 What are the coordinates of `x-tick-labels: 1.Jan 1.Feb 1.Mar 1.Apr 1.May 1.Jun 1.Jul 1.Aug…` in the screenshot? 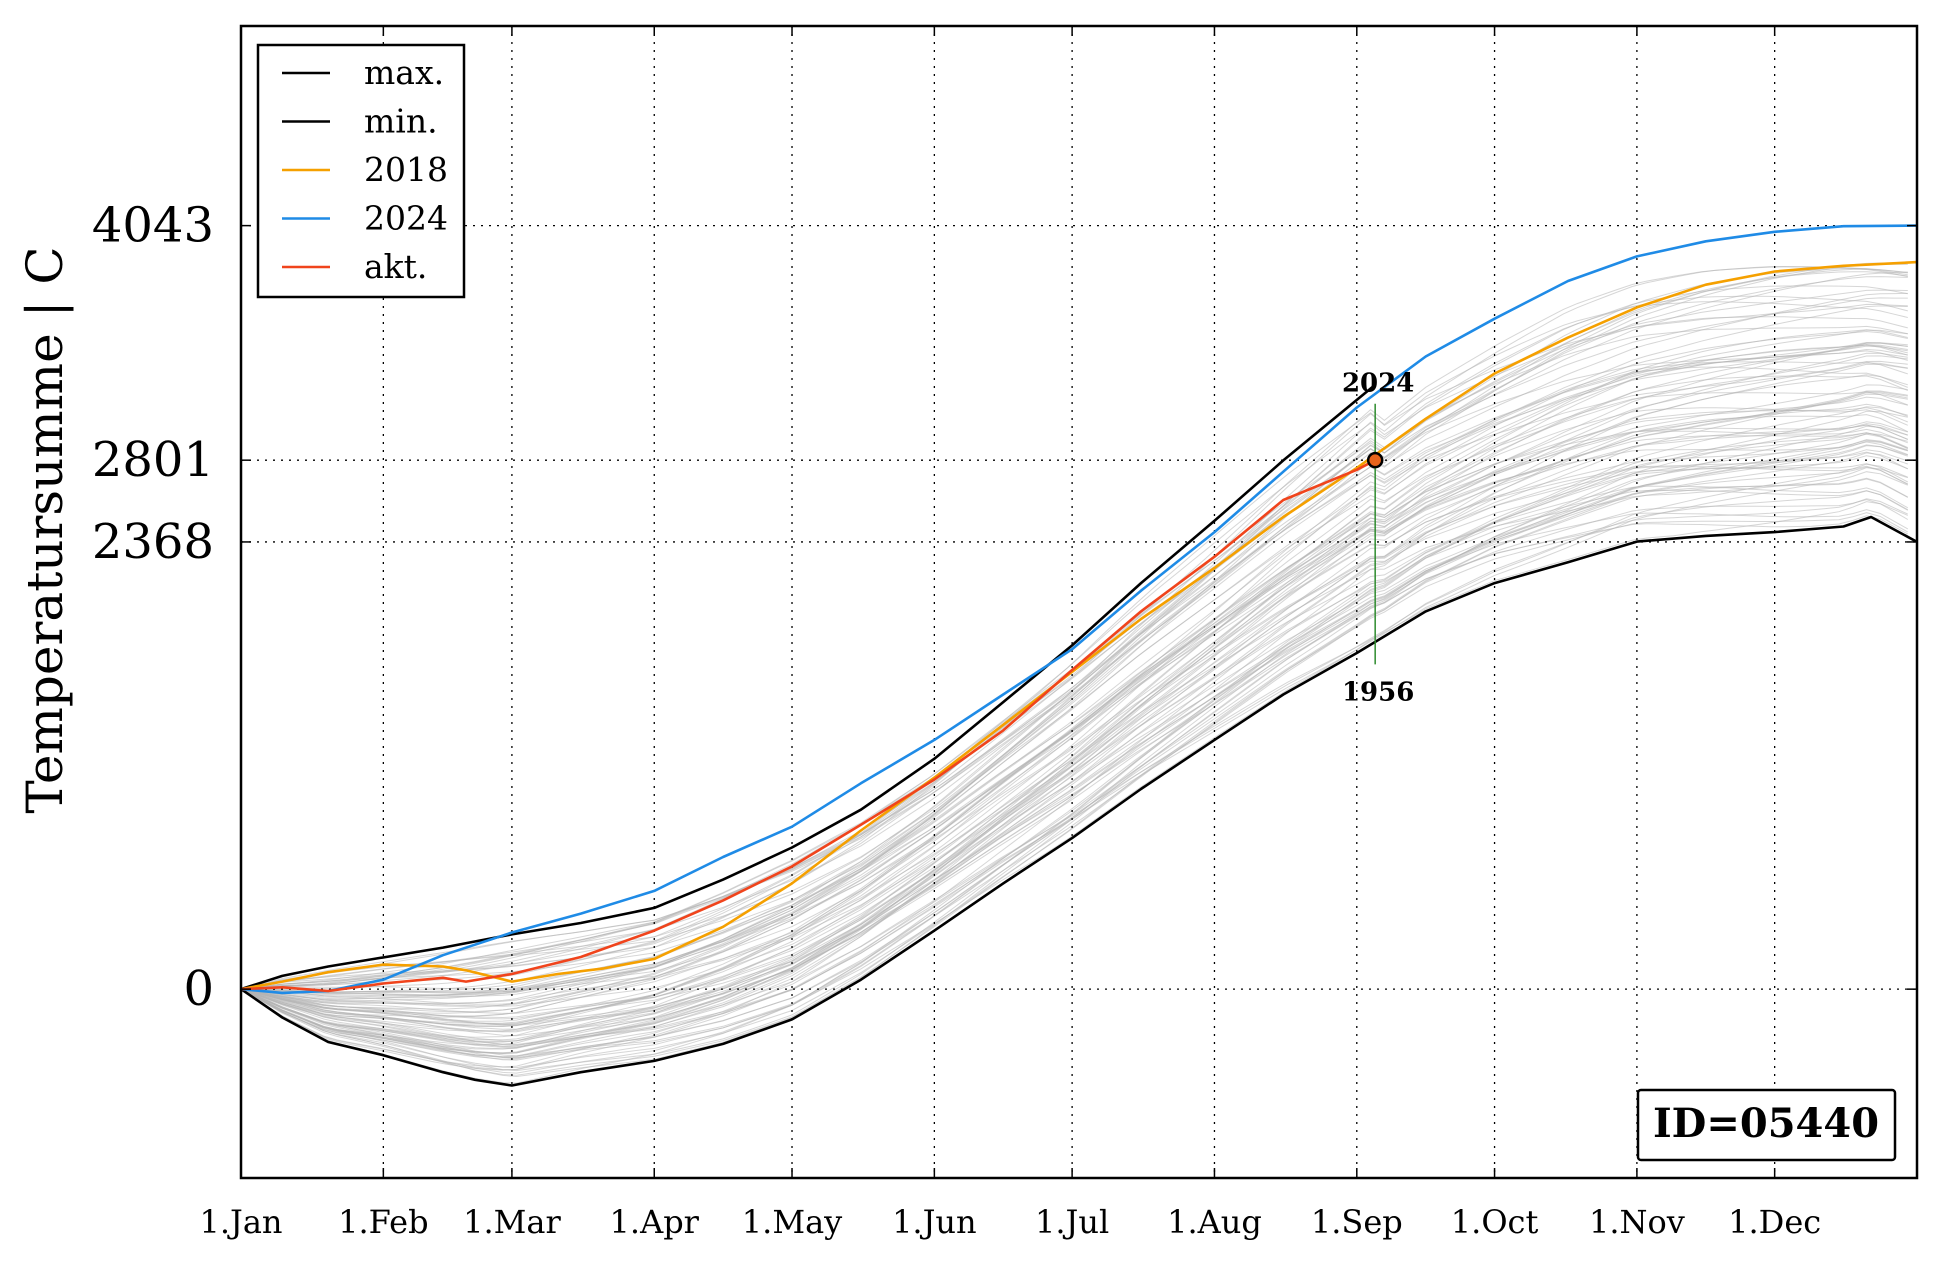 It's located at (1010, 1222).